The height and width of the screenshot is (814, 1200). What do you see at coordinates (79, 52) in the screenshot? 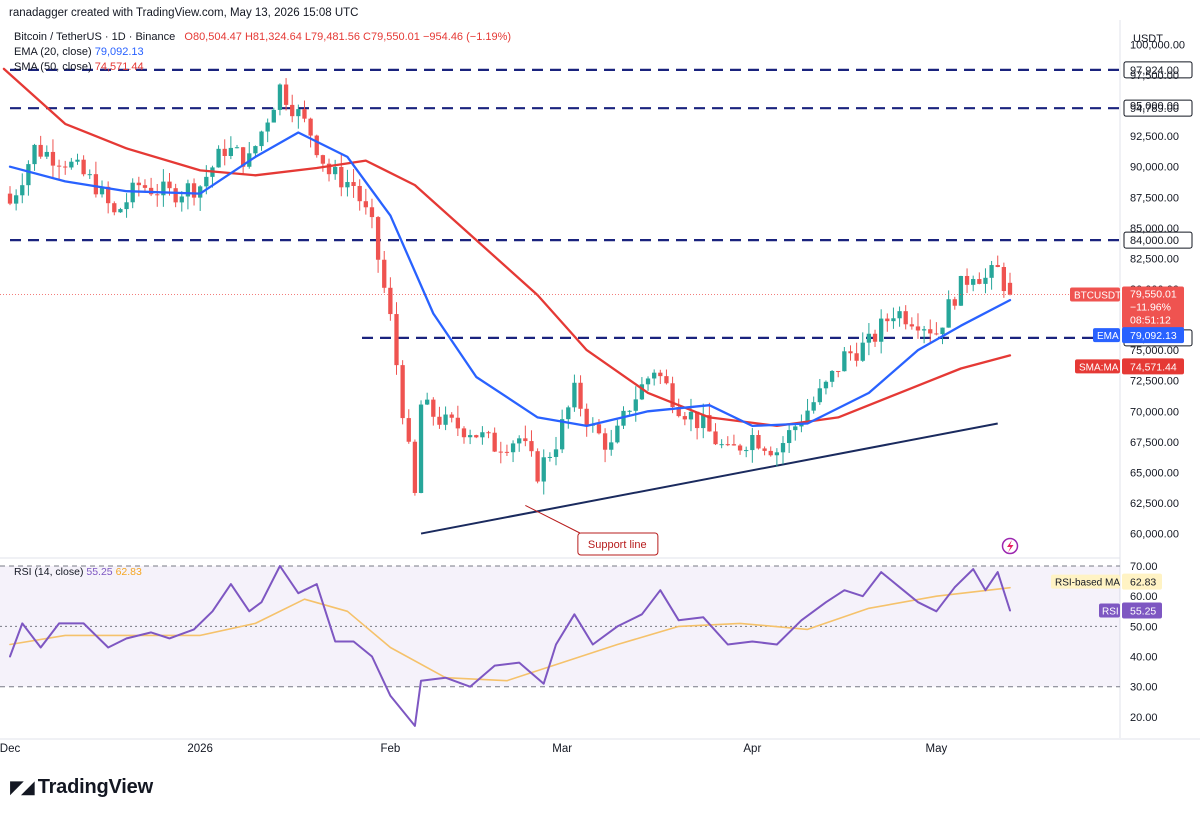
I see `ema-legend: EMA (20, close) 79,092.13` at bounding box center [79, 52].